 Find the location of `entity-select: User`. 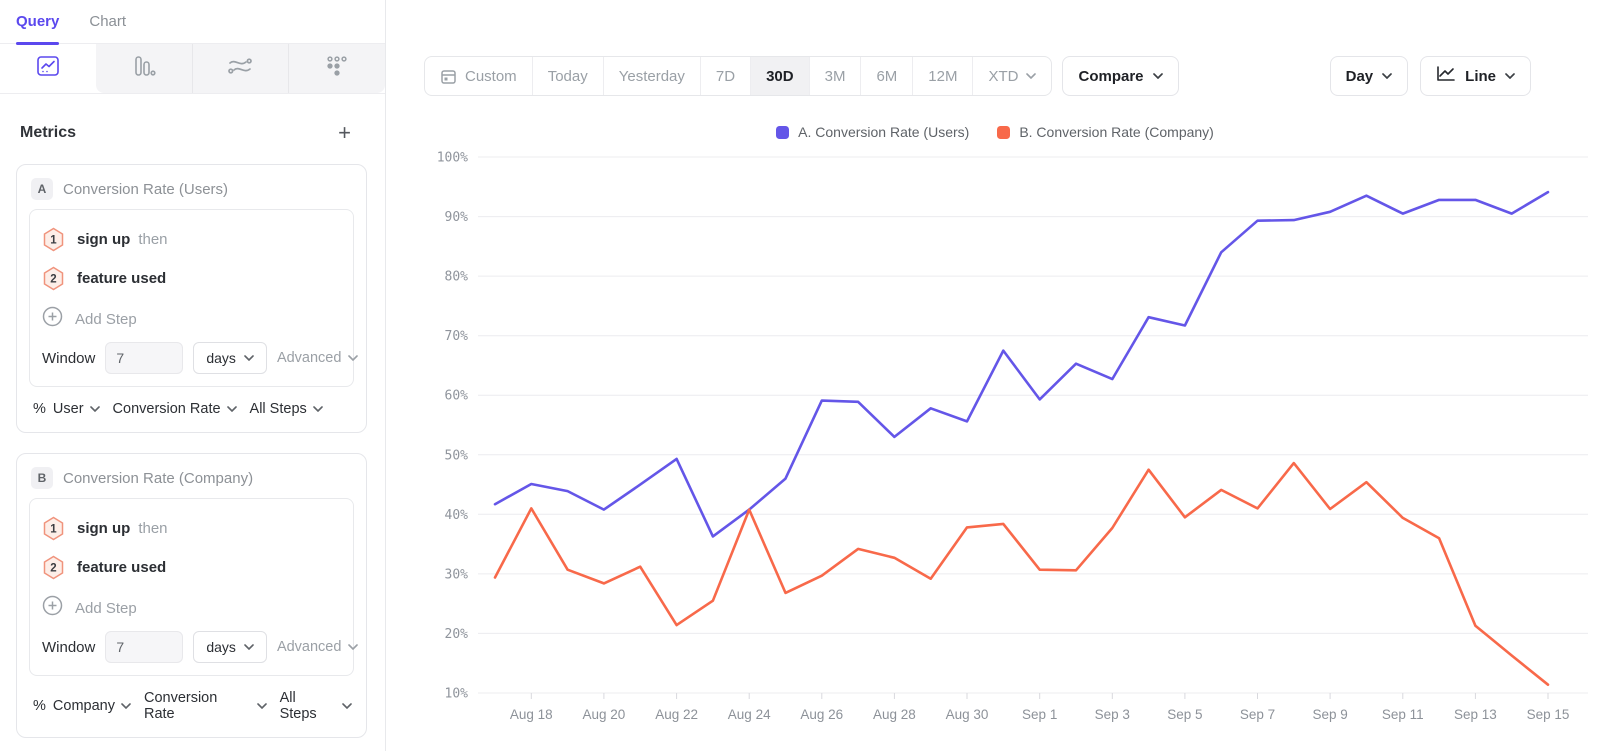

entity-select: User is located at coordinates (76, 409).